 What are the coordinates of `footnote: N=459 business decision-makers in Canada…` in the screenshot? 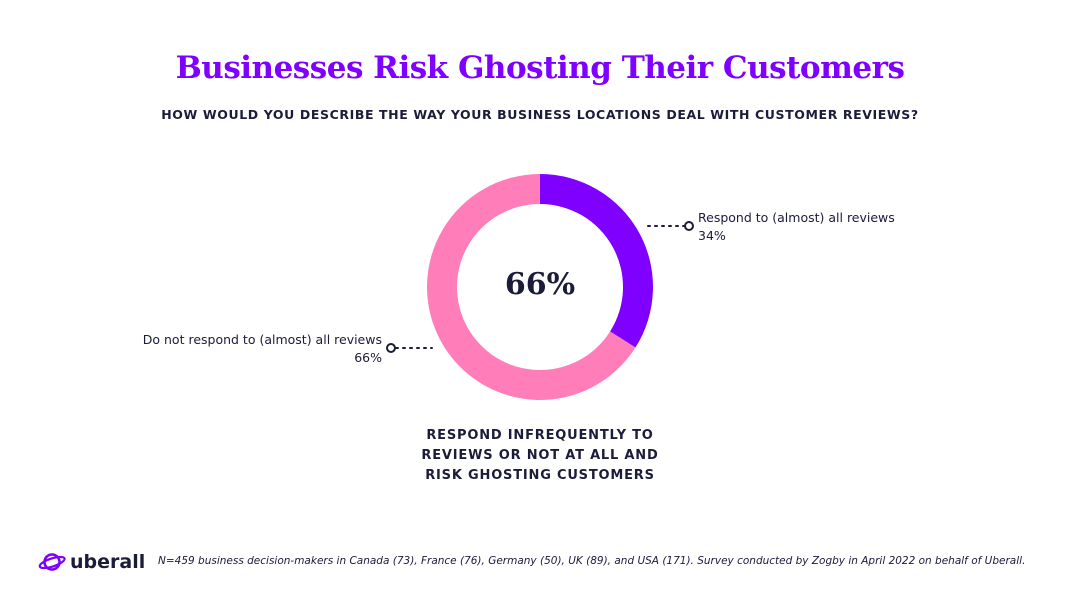 It's located at (592, 561).